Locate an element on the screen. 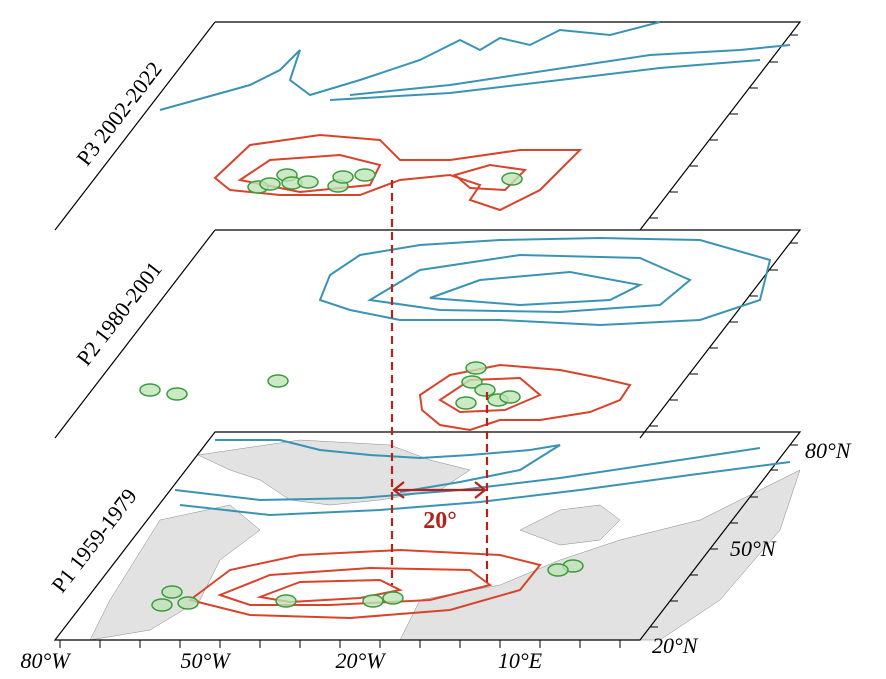 The width and height of the screenshot is (886, 679). lat-label: 80°N is located at coordinates (828, 450).